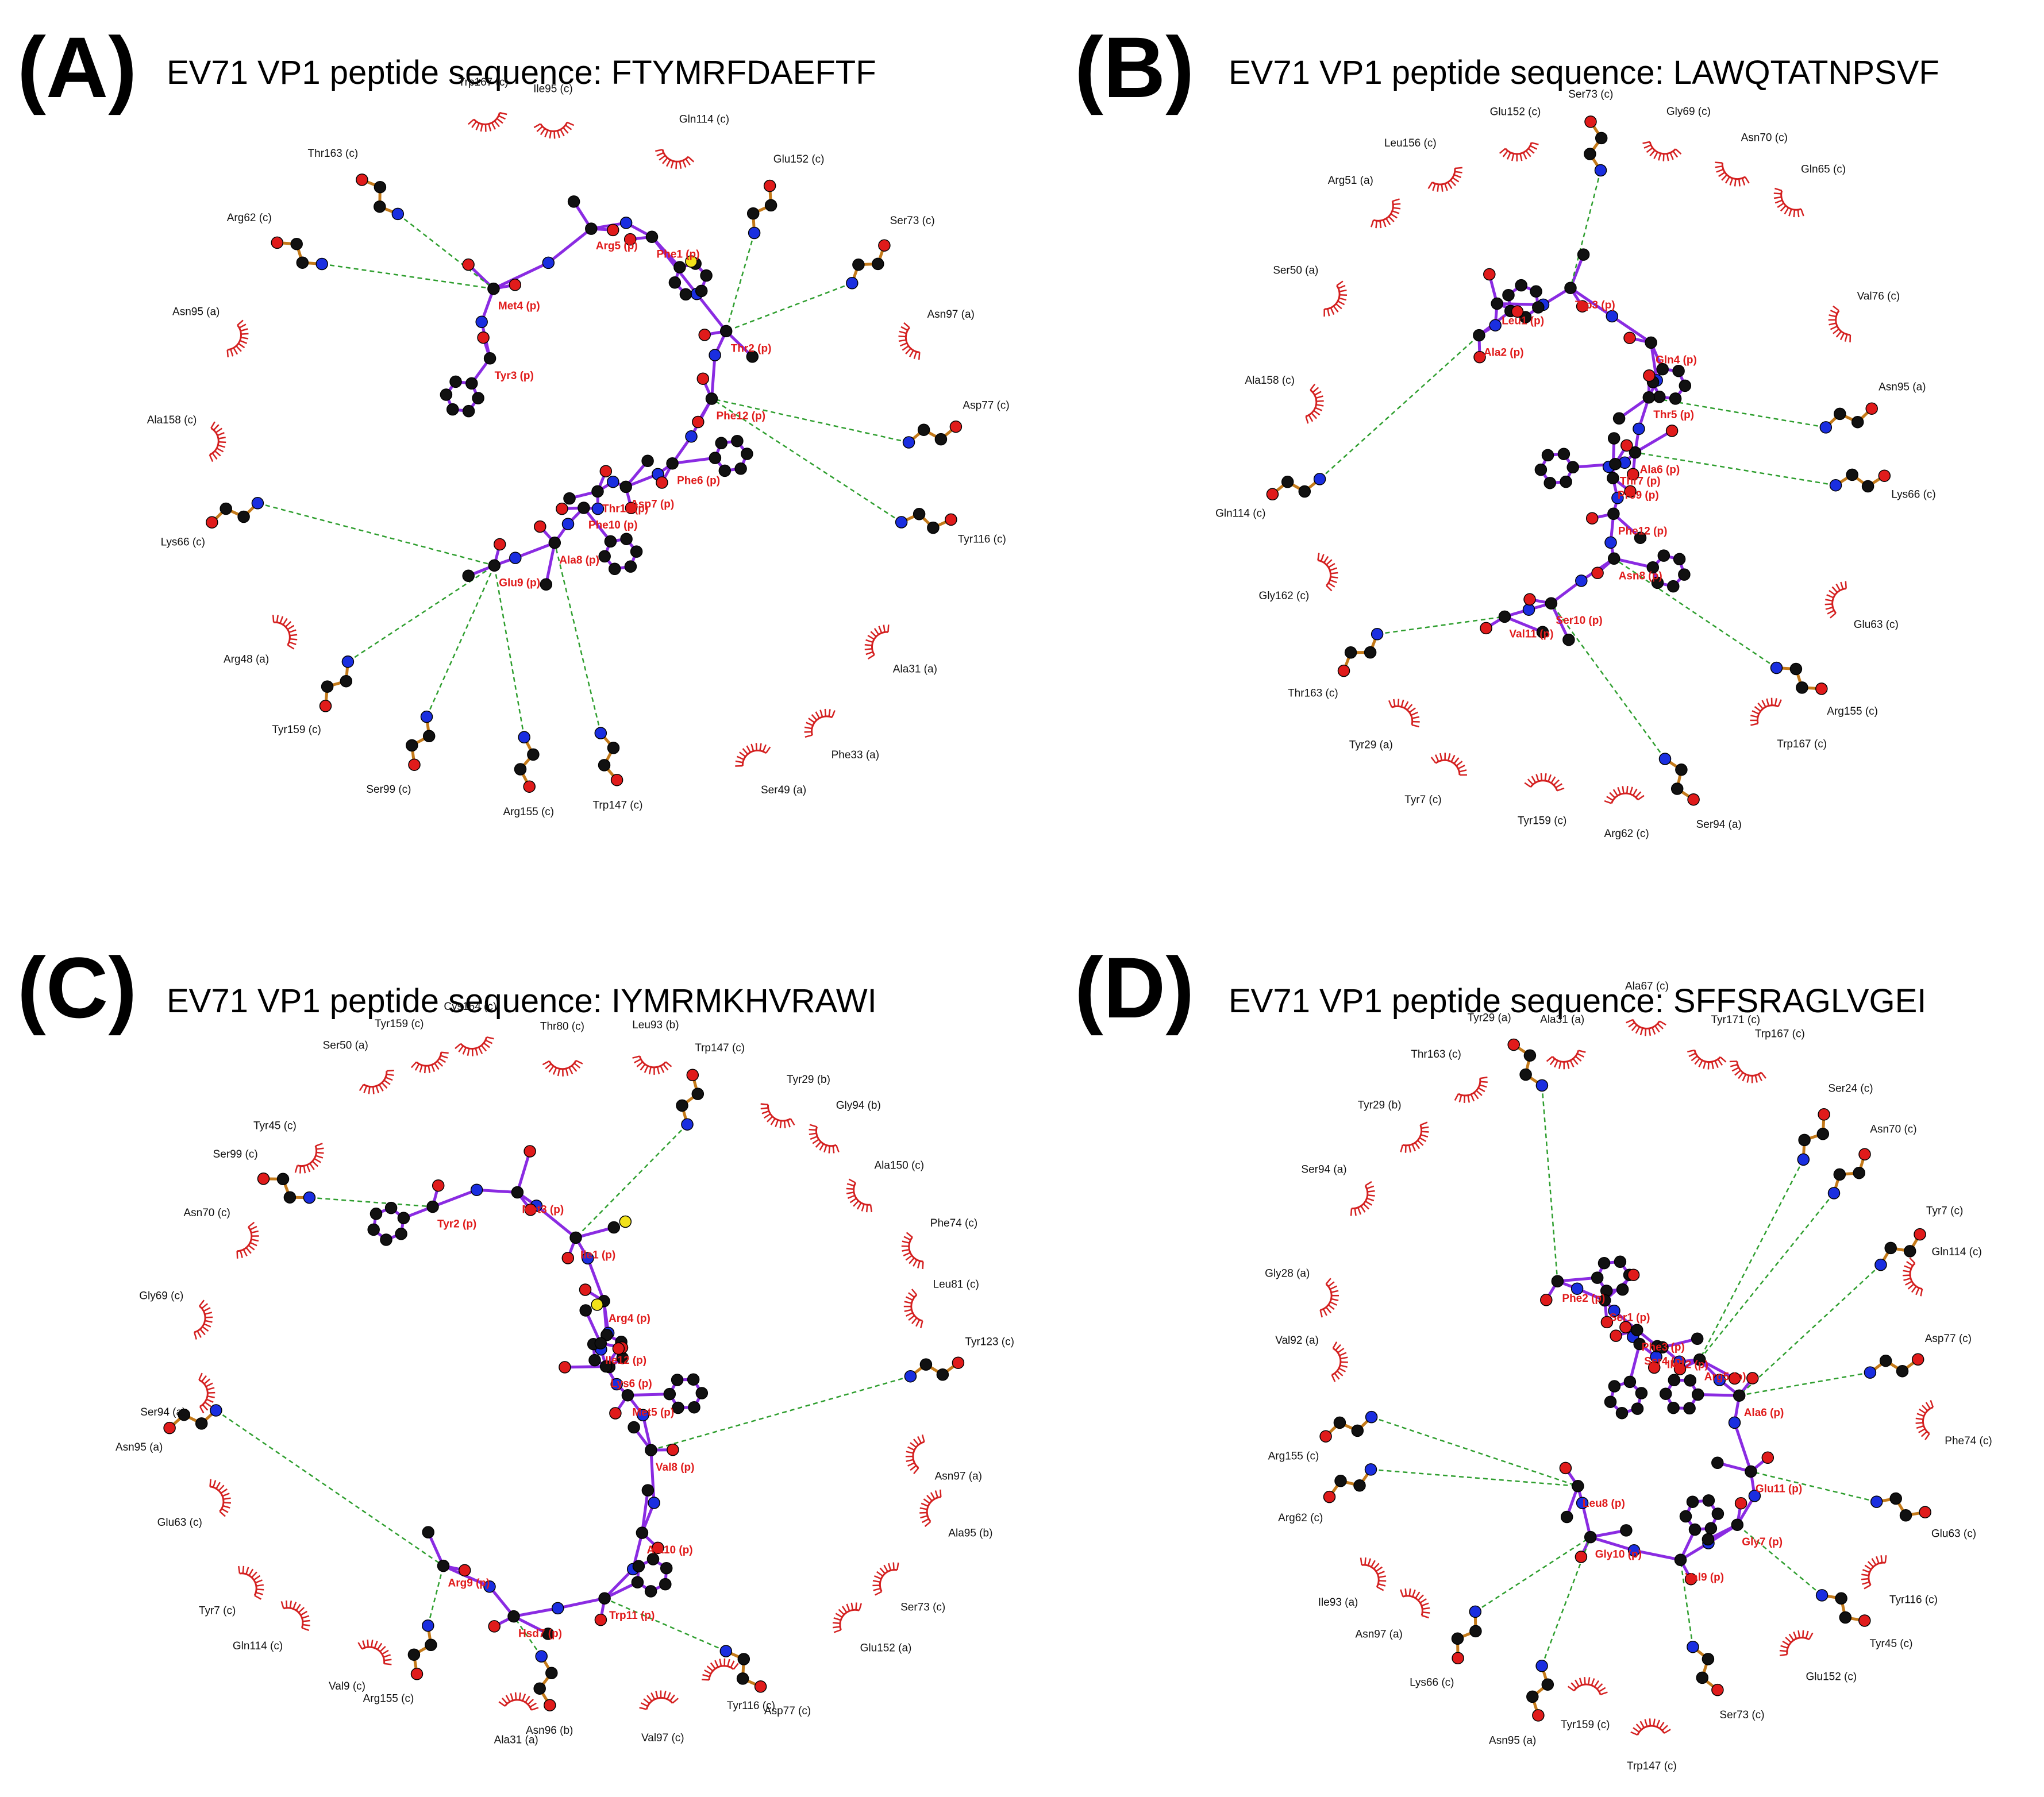 This screenshot has height=1797, width=2044. I want to click on panel-letter: (B), so click(1135, 67).